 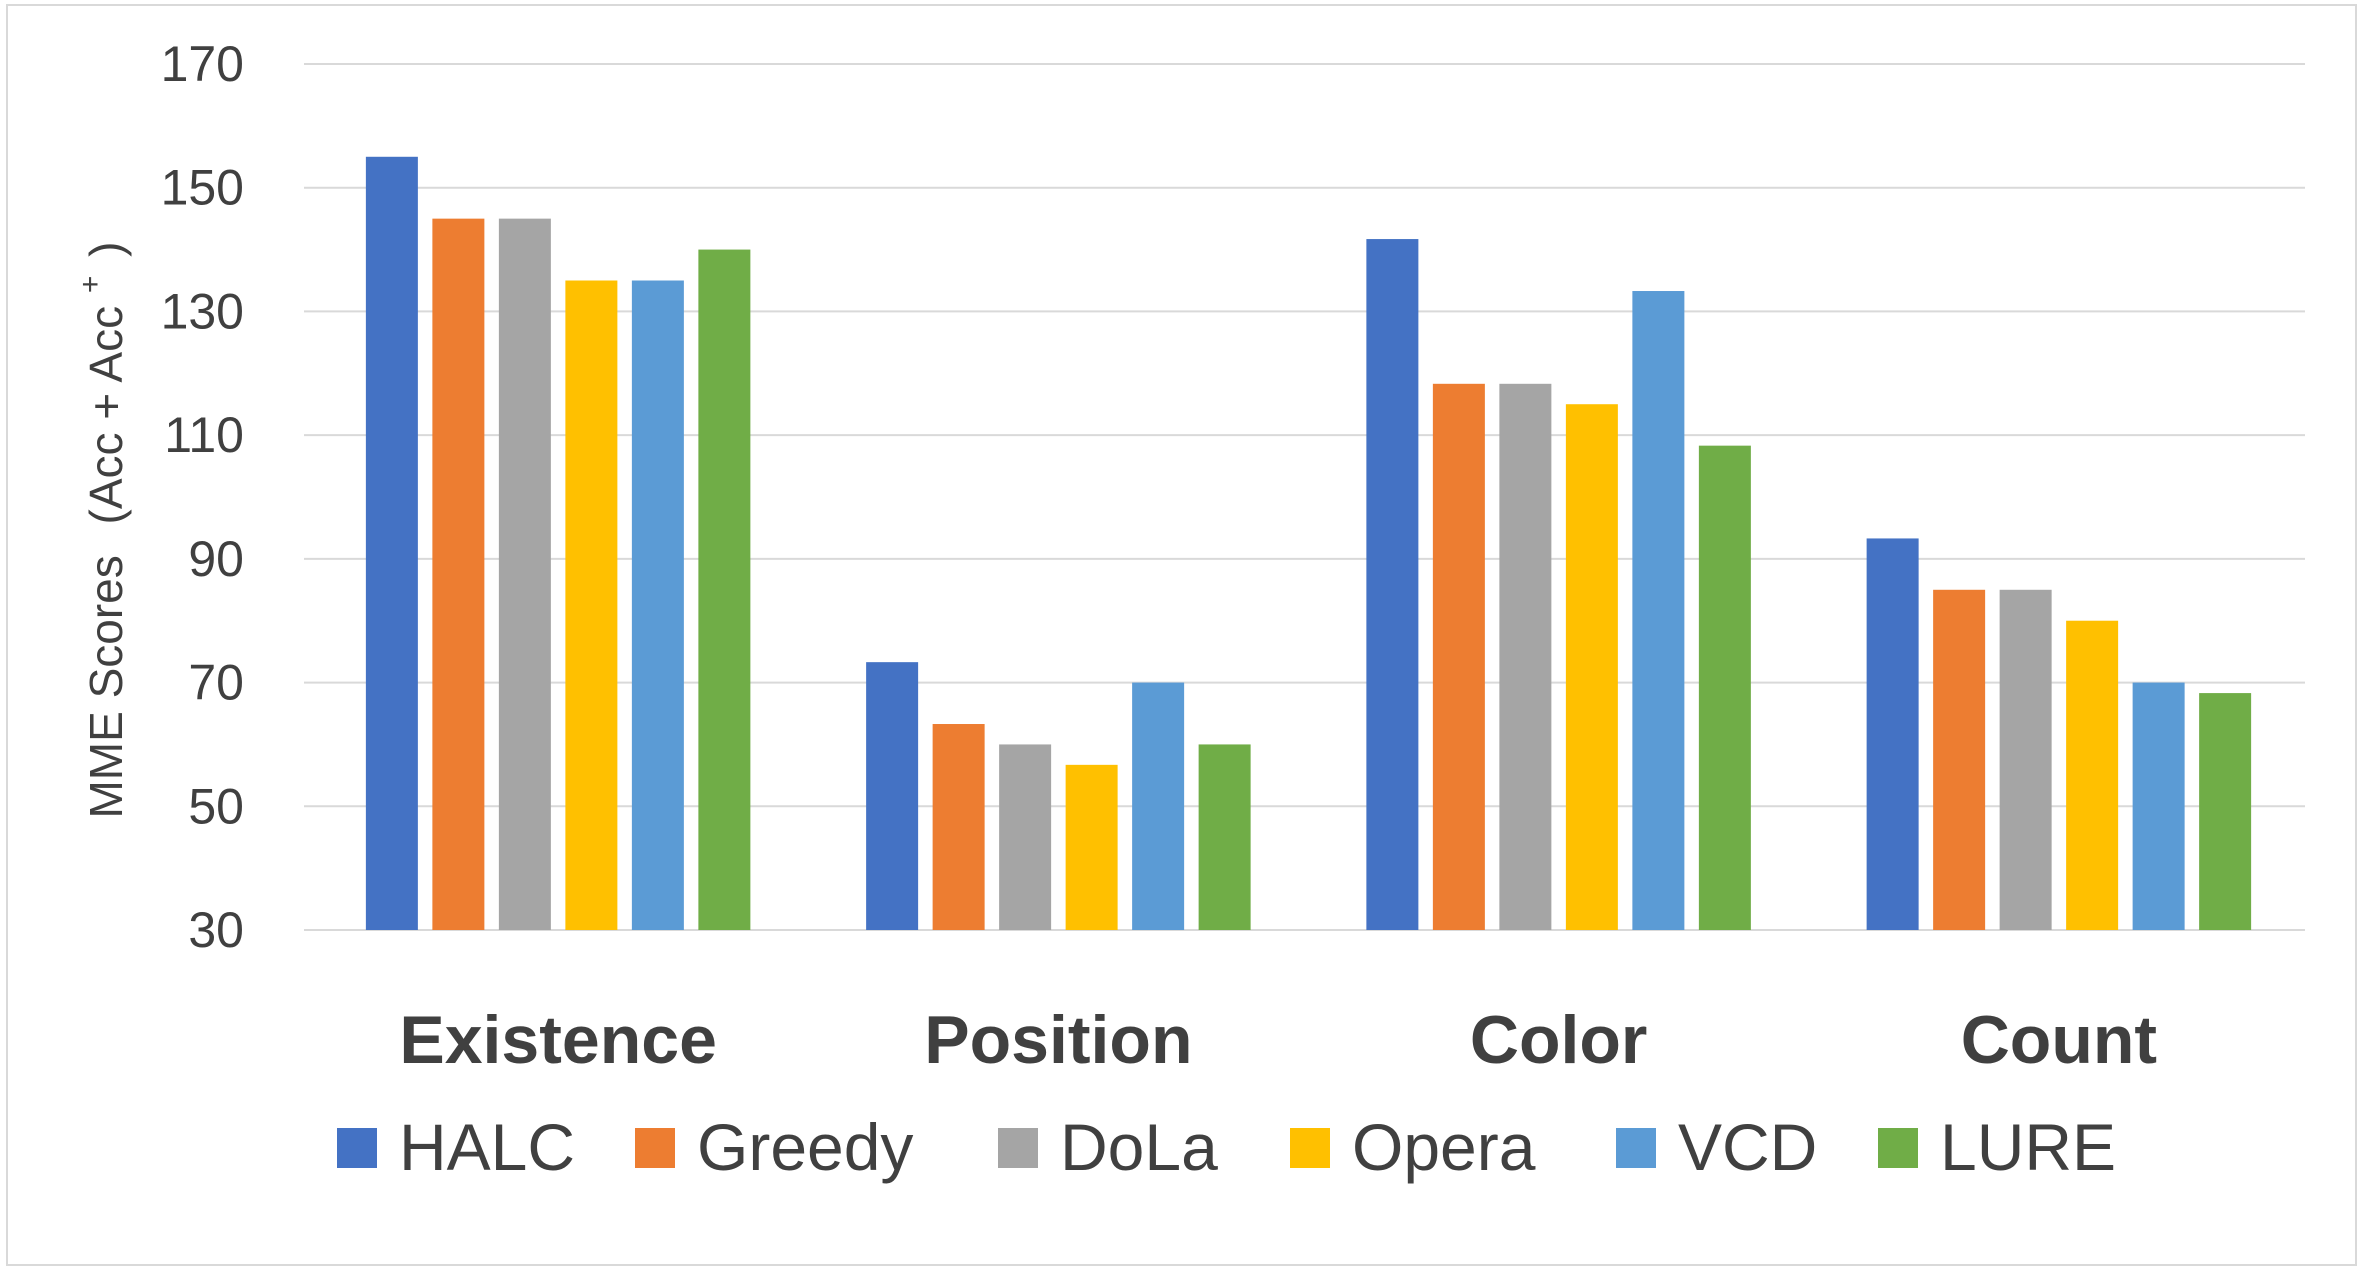 What do you see at coordinates (1018, 1148) in the screenshot?
I see `legend-swatch-dola` at bounding box center [1018, 1148].